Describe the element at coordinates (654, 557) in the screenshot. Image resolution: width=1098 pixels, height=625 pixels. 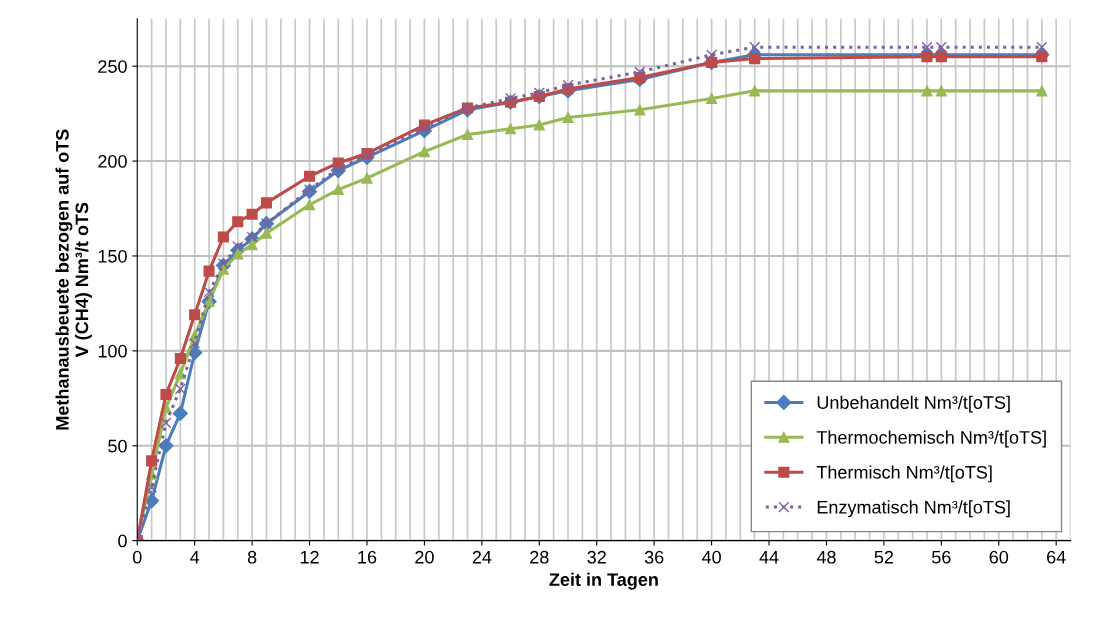
I see `x-tick-label: 36` at that location.